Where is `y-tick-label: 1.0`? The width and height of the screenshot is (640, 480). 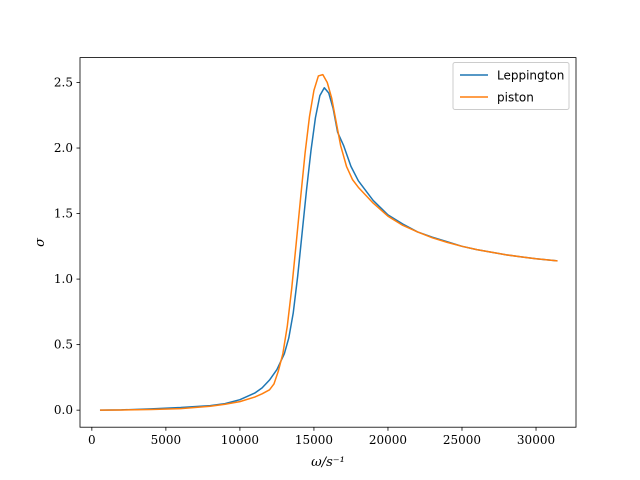
y-tick-label: 1.0 is located at coordinates (63, 279).